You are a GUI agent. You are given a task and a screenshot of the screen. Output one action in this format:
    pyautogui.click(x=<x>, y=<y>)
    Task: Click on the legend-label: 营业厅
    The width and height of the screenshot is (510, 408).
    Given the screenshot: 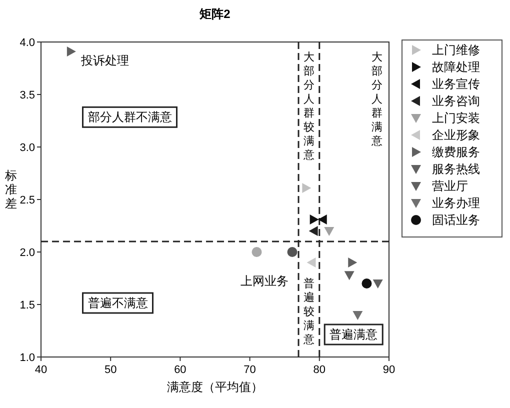 What is the action you would take?
    pyautogui.click(x=450, y=186)
    